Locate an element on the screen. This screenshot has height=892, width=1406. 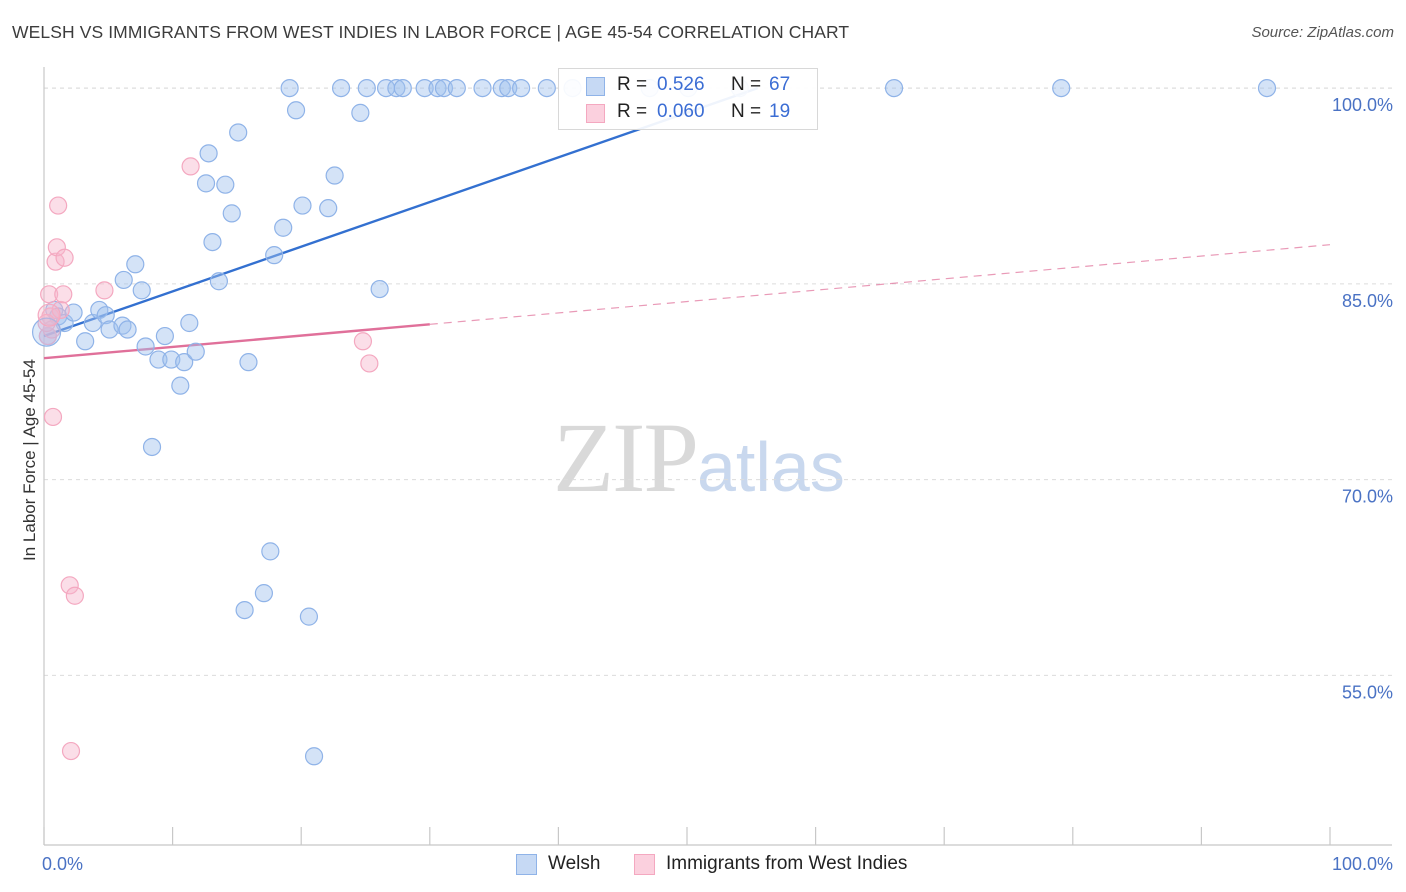
y-tick-label: 85.0% is located at coordinates (1367, 301).